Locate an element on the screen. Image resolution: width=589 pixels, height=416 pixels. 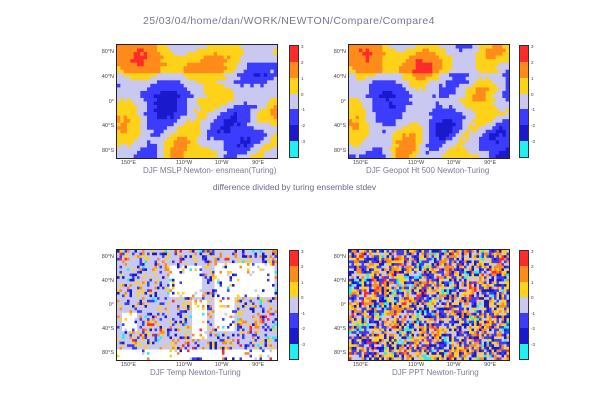
chart-title: DJF MSLP Newton- ensmean(Turing) is located at coordinates (210, 170).